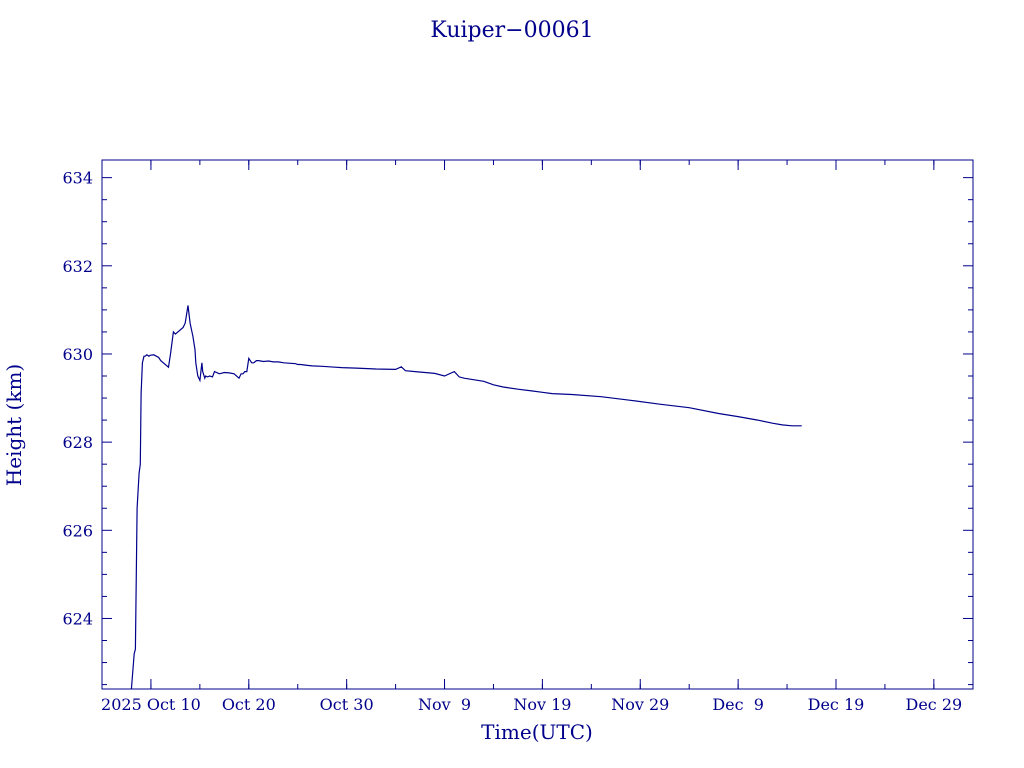  What do you see at coordinates (77, 442) in the screenshot?
I see `y-tick-label: 628` at bounding box center [77, 442].